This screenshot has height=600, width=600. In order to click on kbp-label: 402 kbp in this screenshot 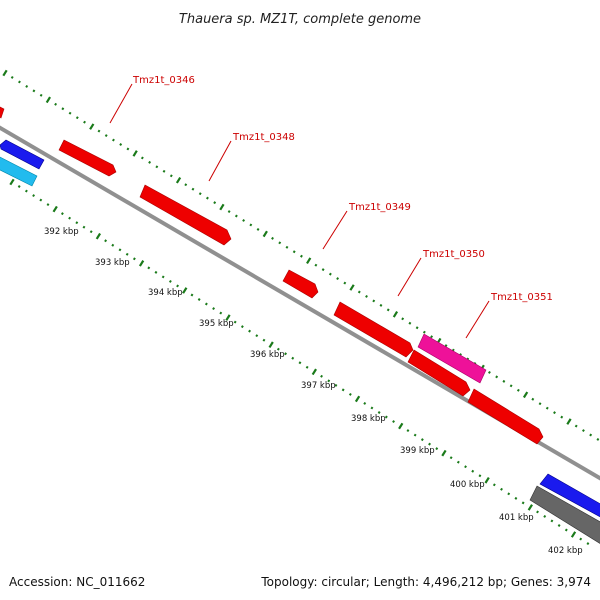, I will do `click(565, 551)`.